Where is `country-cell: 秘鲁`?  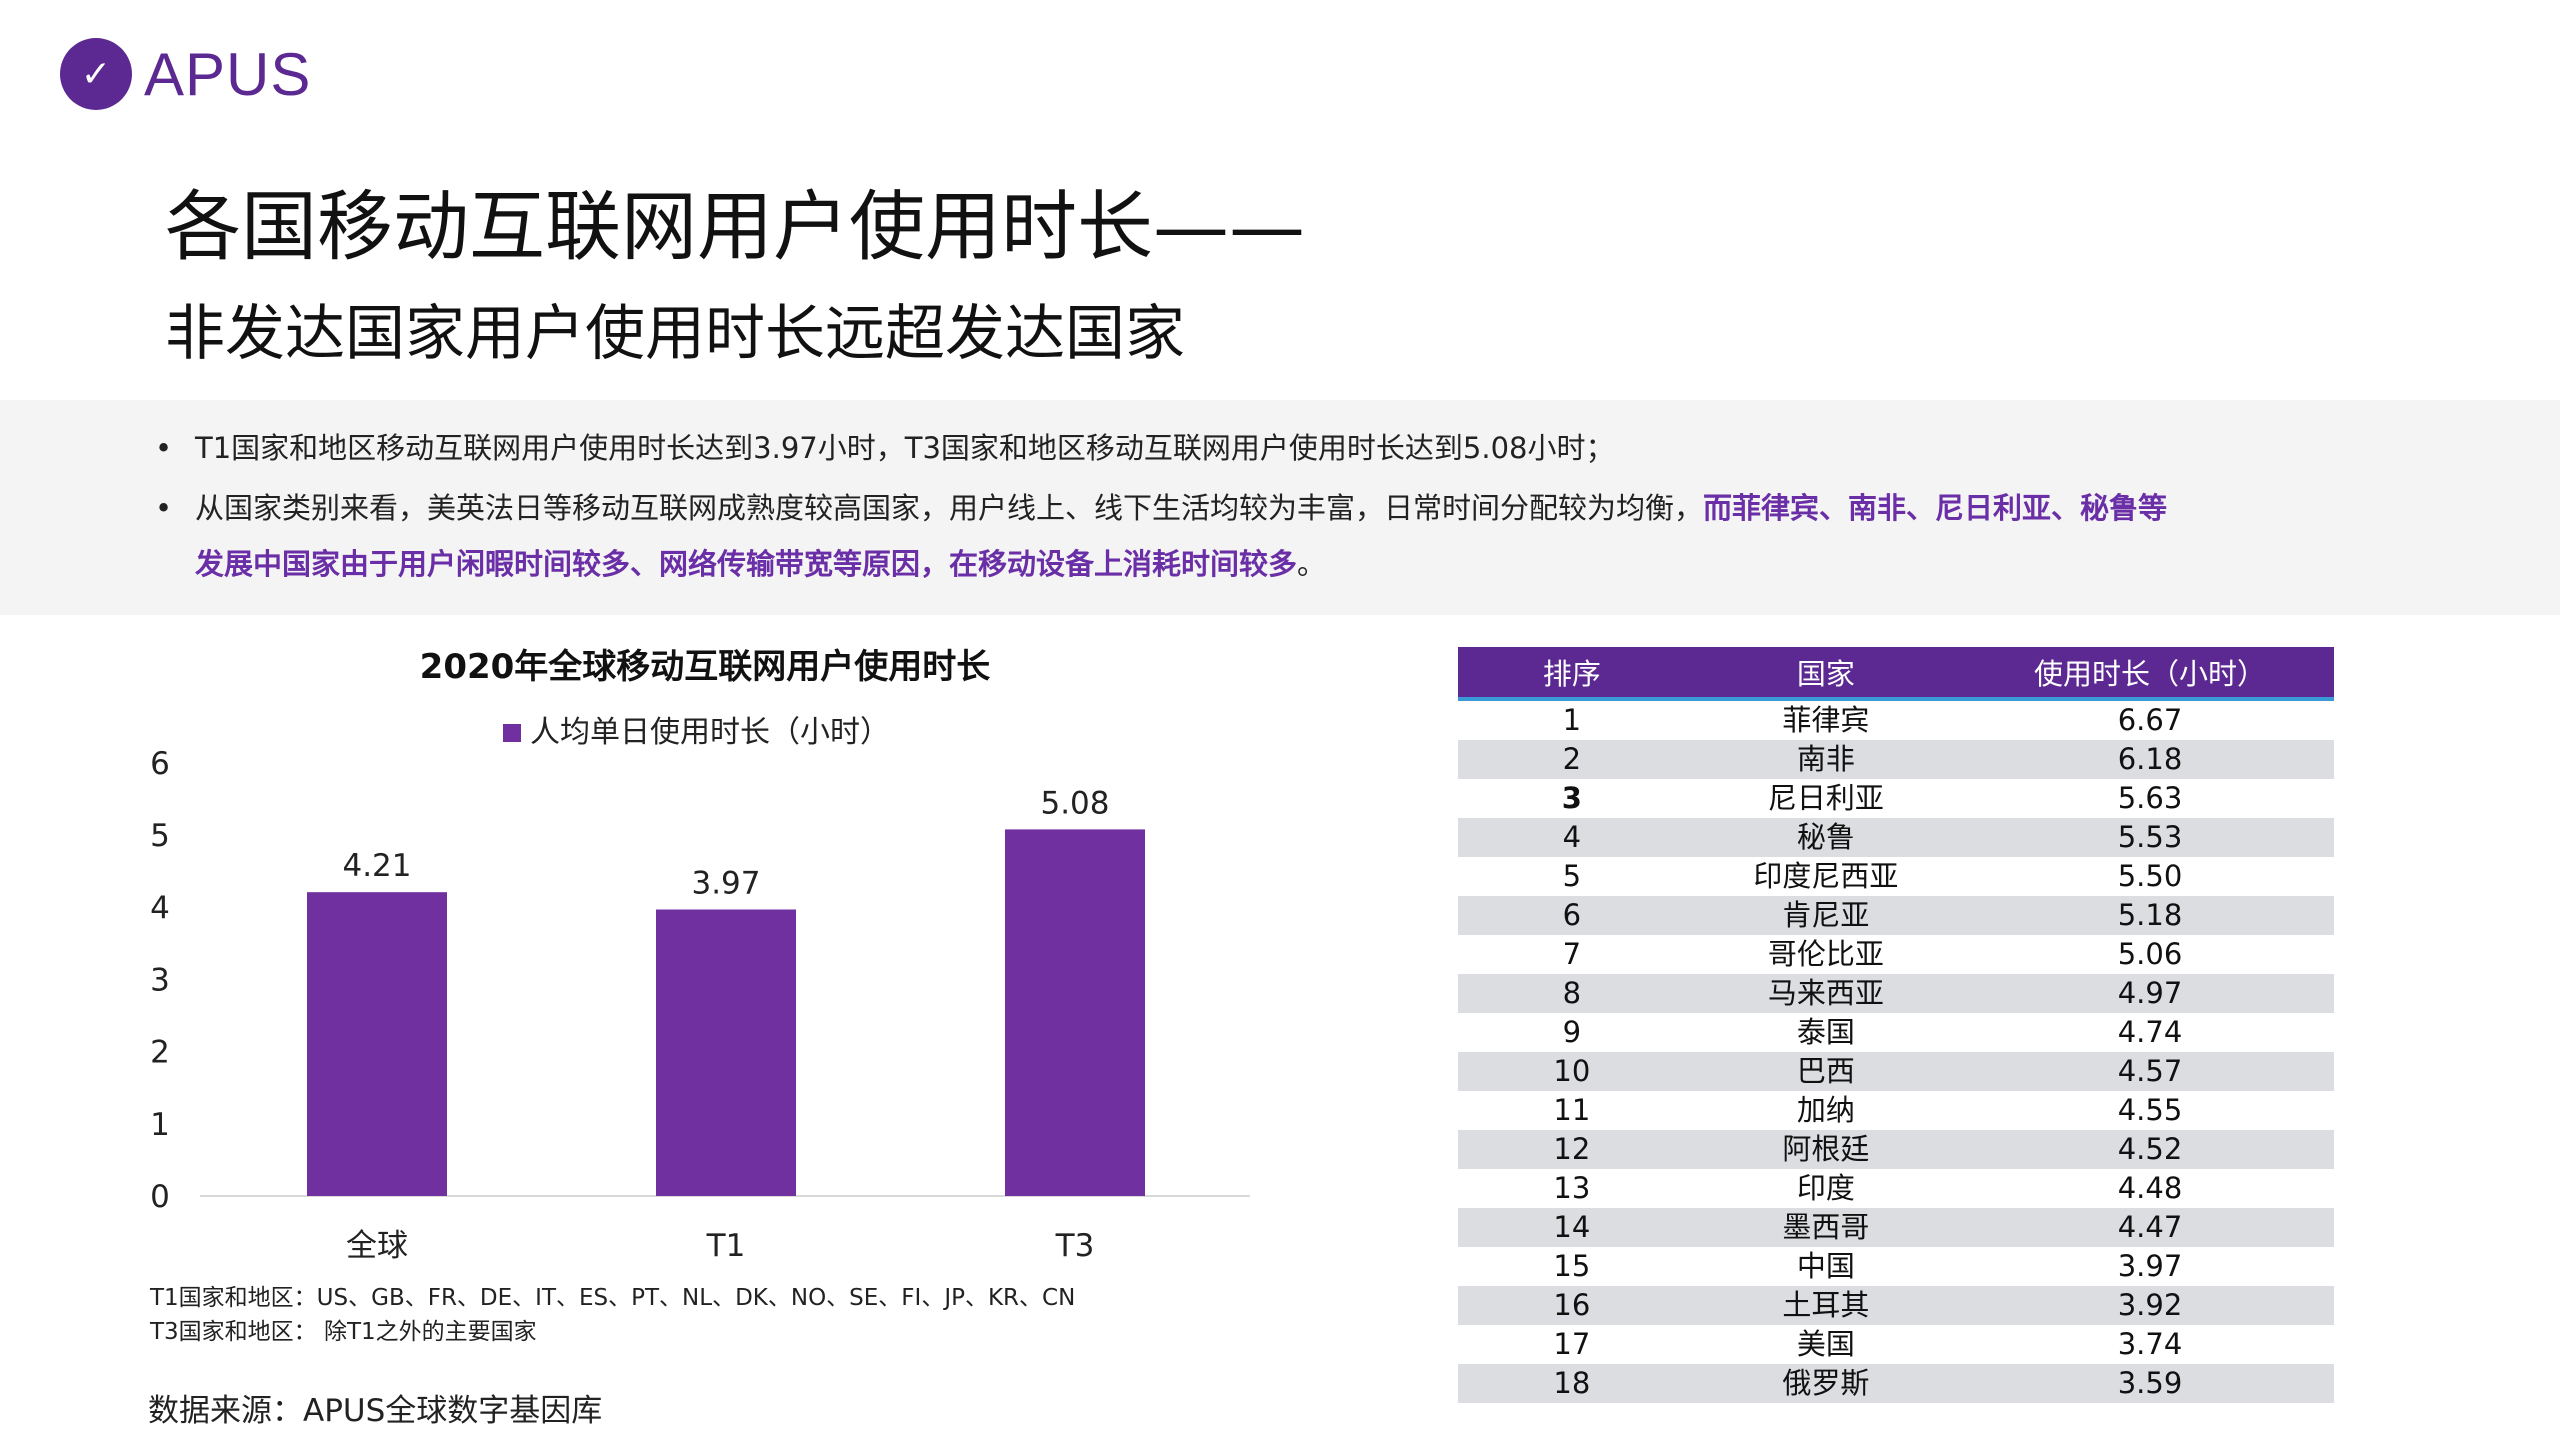 country-cell: 秘鲁 is located at coordinates (1826, 837).